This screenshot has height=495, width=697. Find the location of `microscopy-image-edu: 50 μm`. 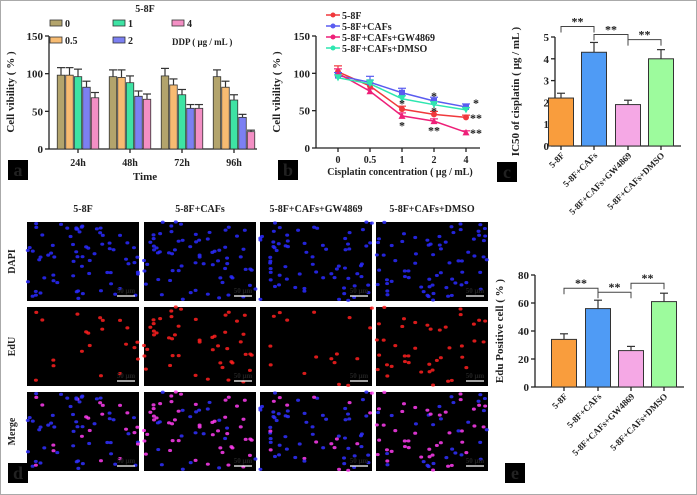

microscopy-image-edu: 50 μm is located at coordinates (317, 346).